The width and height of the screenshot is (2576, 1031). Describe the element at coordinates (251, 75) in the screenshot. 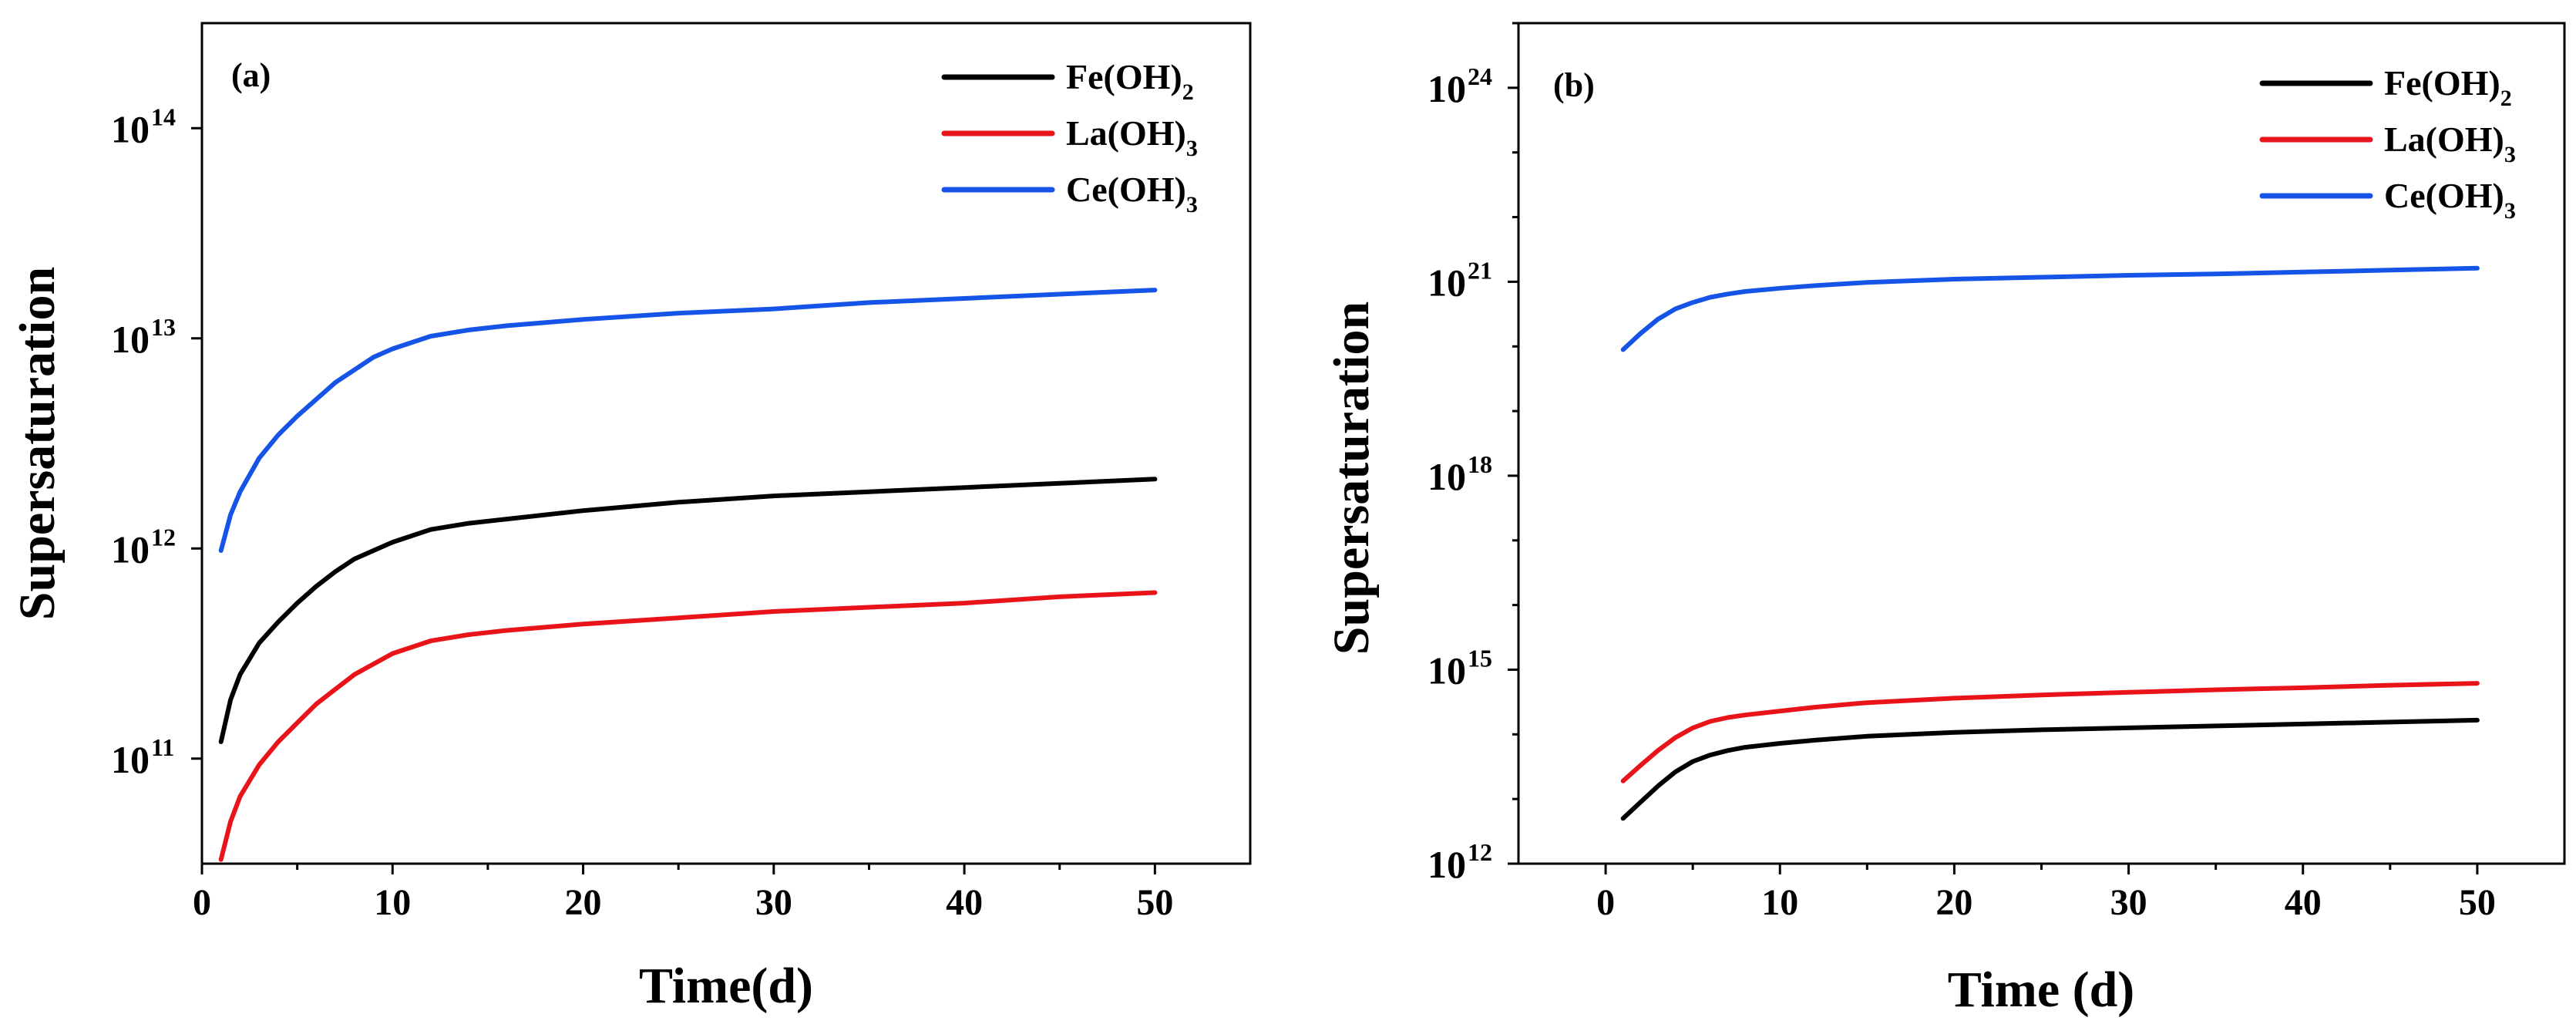

I see `panel-label-a: (a)` at that location.